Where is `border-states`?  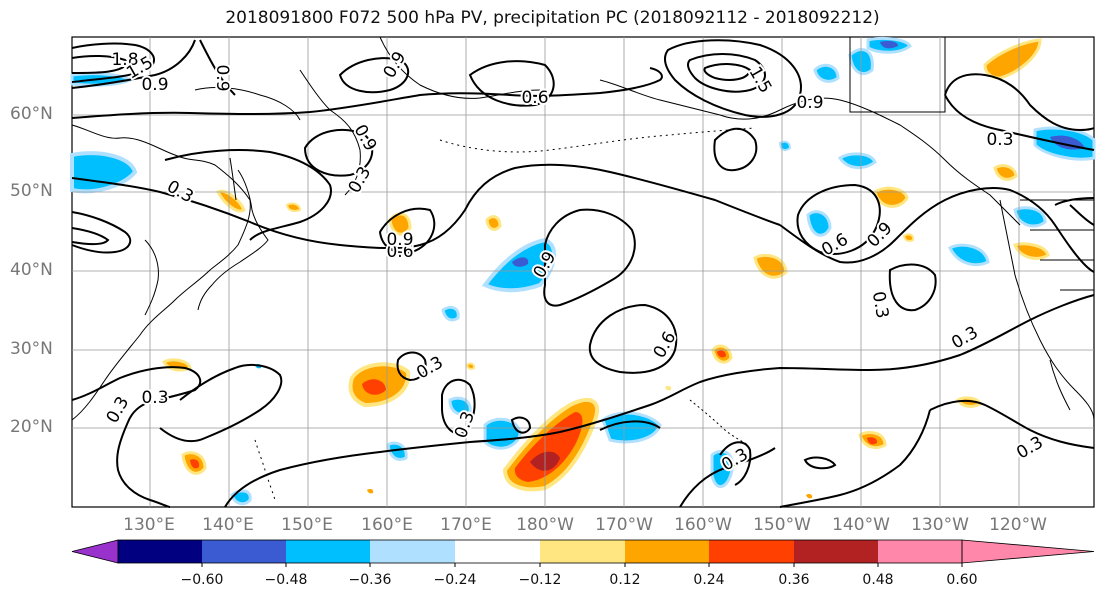 border-states is located at coordinates (1062, 260).